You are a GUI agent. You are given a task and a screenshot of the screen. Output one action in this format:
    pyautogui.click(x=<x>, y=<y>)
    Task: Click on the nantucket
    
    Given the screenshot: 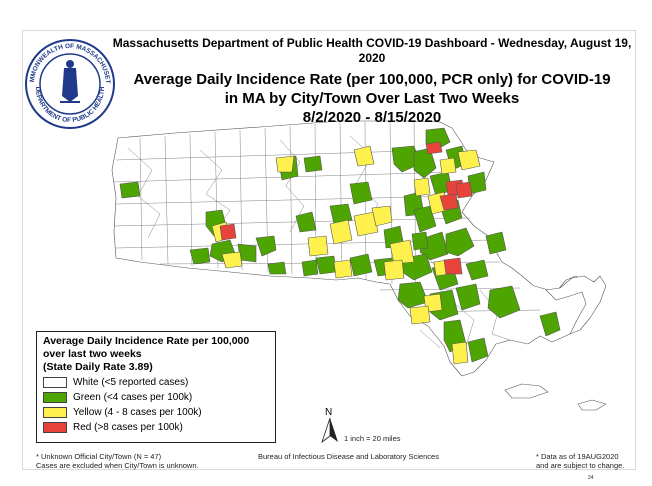 What is the action you would take?
    pyautogui.click(x=592, y=405)
    